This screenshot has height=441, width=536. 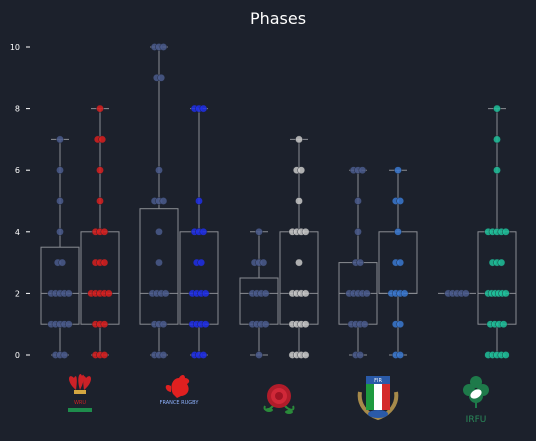 I want to click on y-tick-label: 8, so click(x=17, y=109).